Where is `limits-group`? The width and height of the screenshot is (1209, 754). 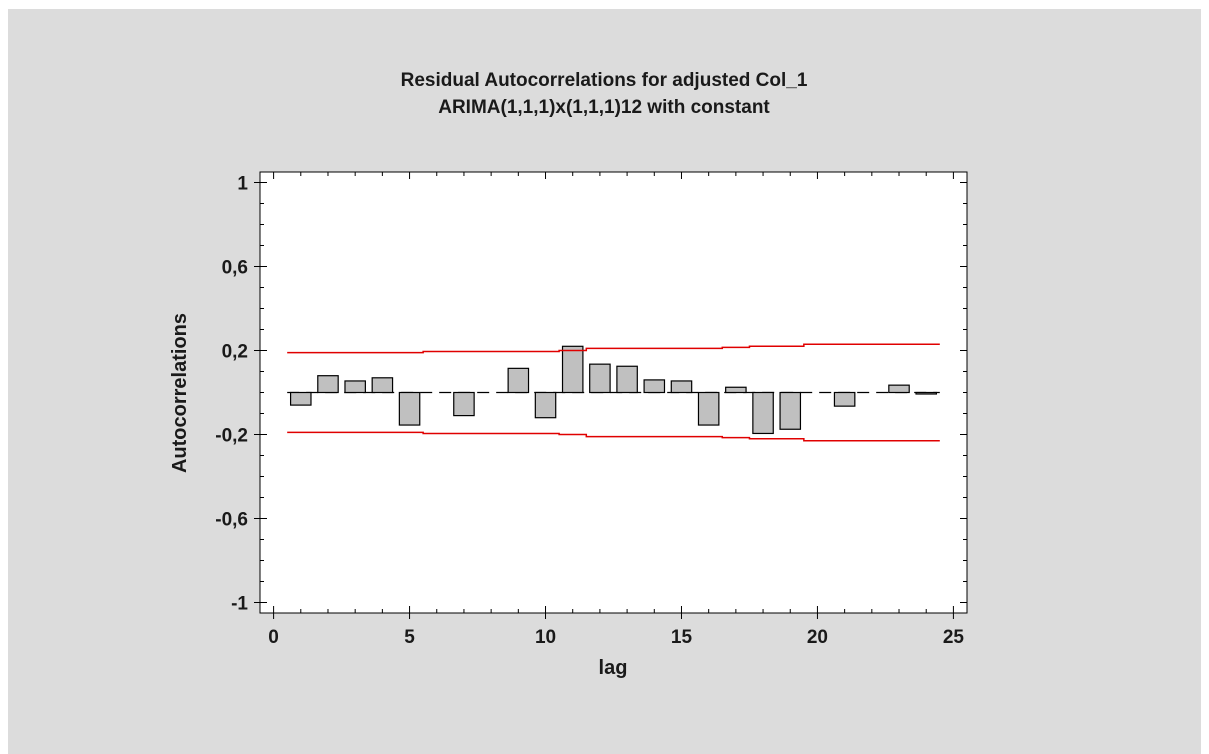 limits-group is located at coordinates (613, 392).